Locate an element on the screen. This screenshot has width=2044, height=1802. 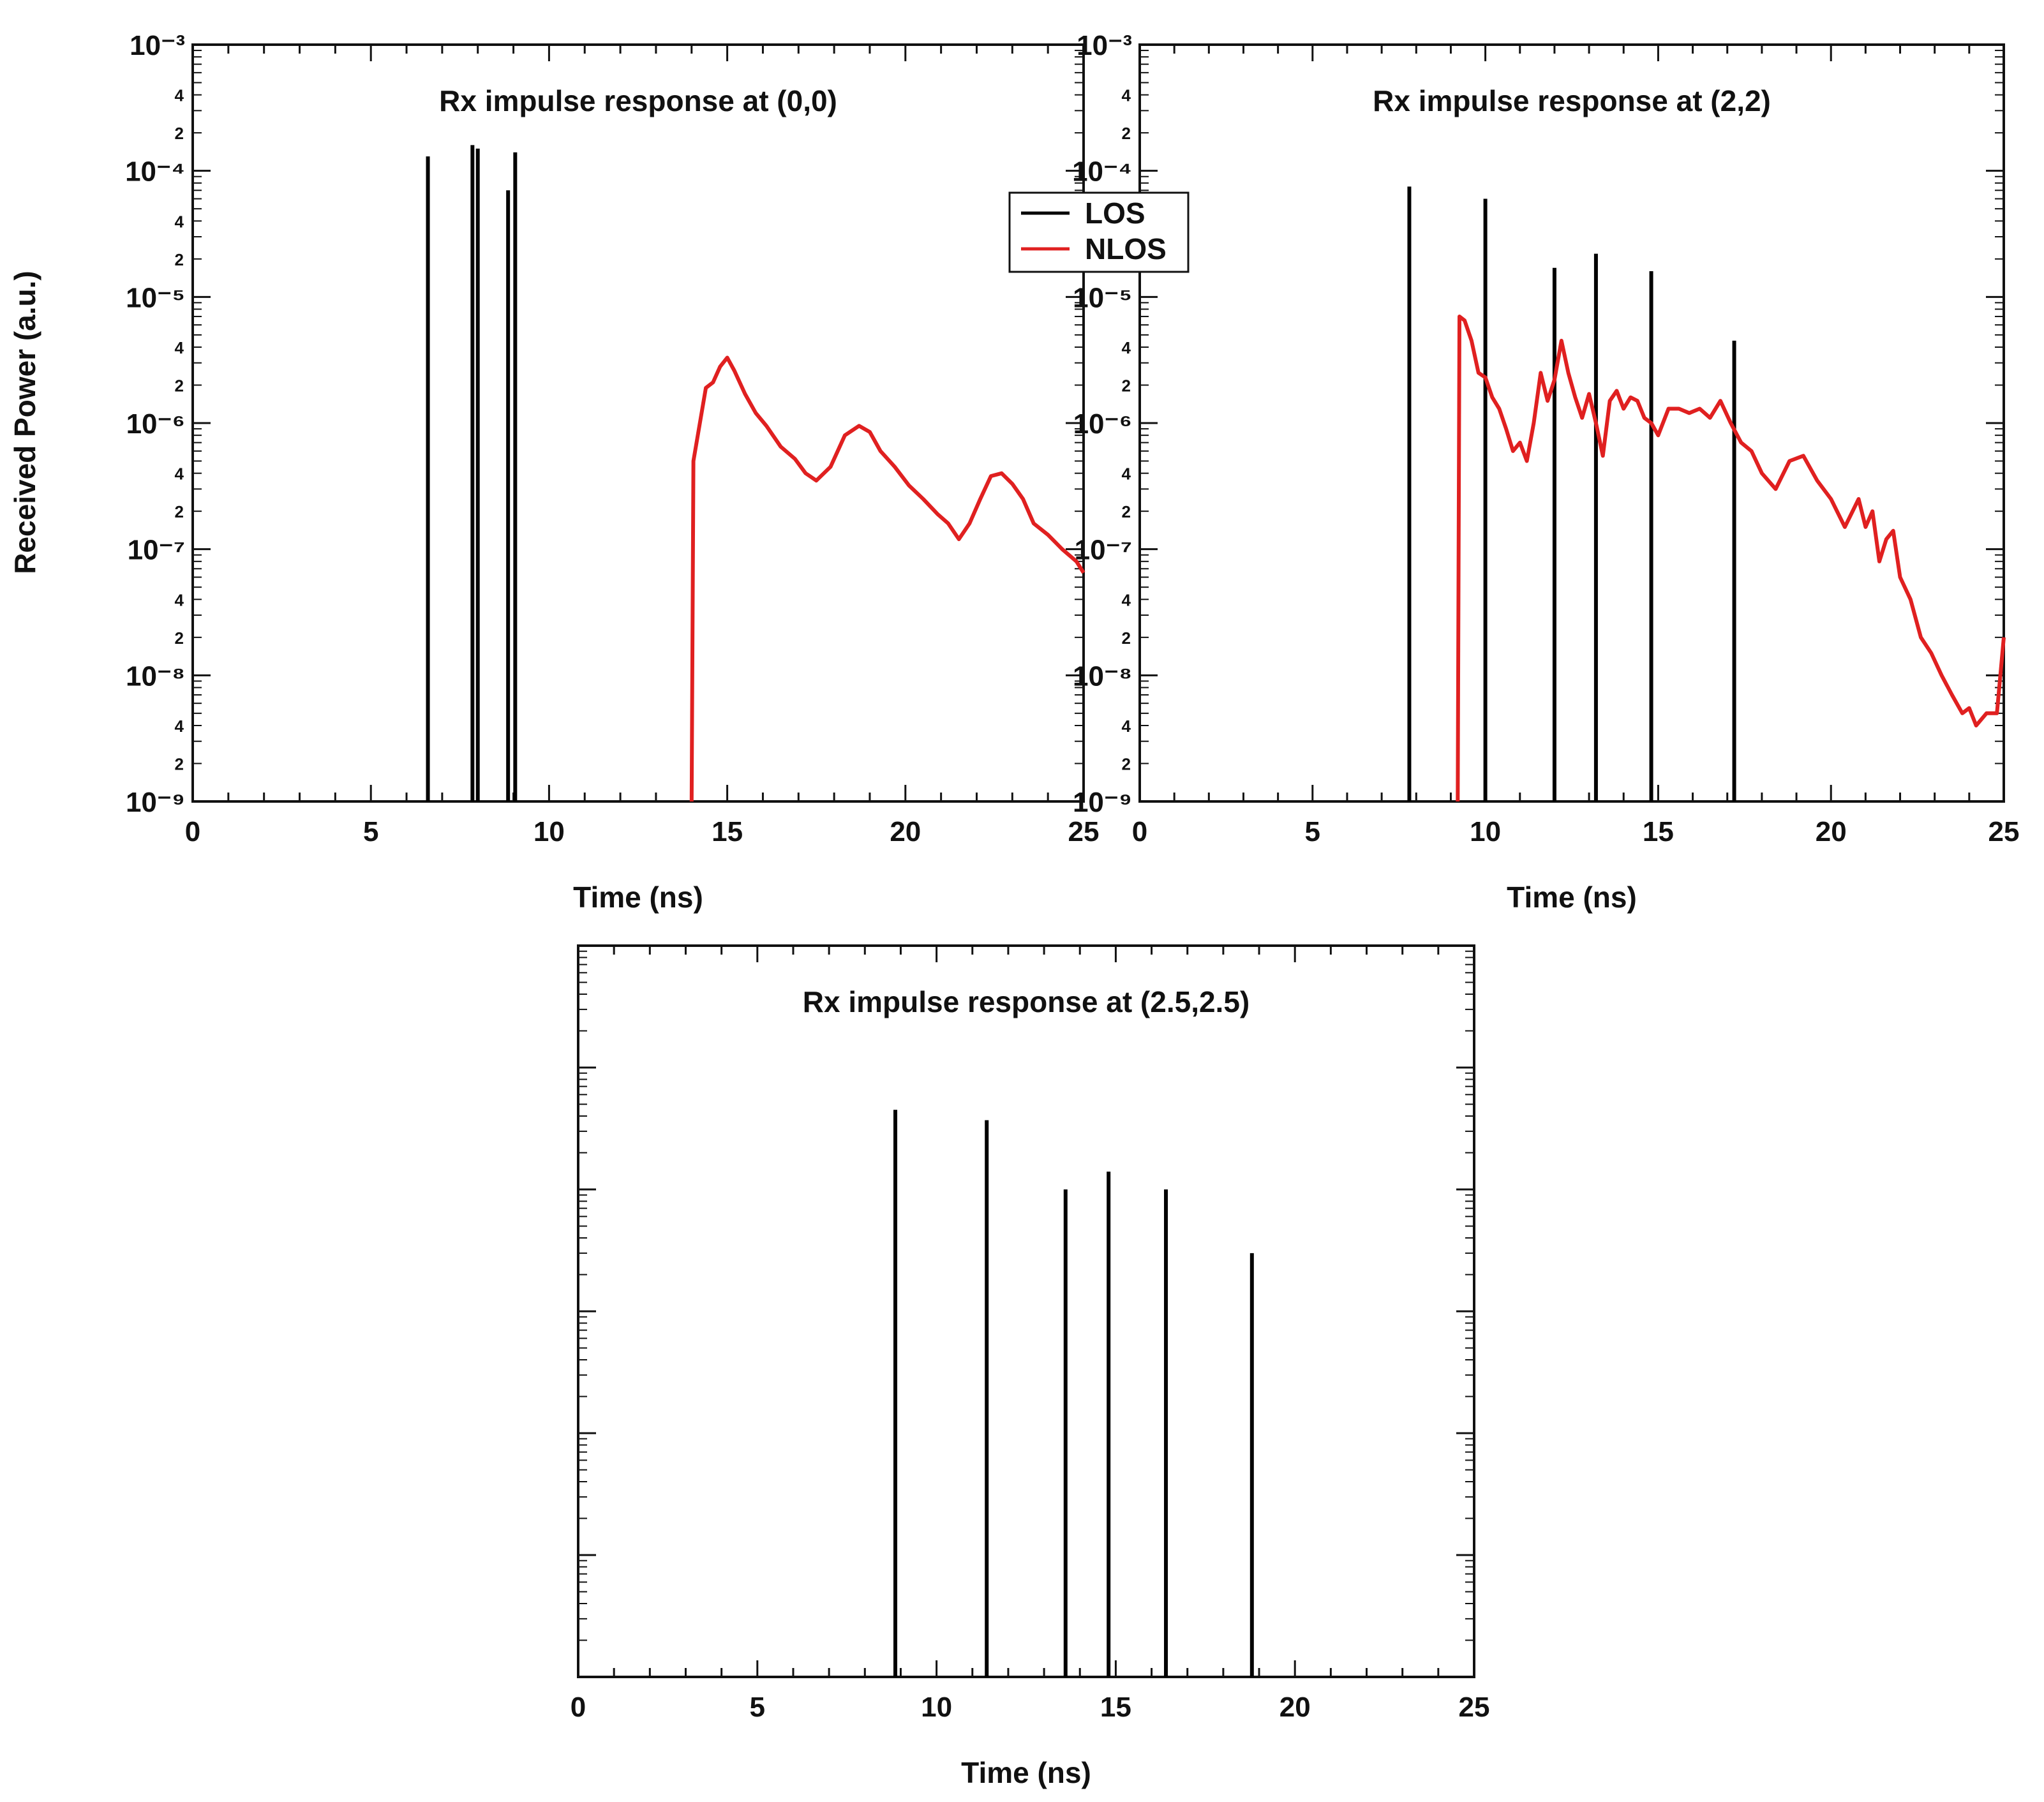
legend-label-los: LOS is located at coordinates (1115, 214).